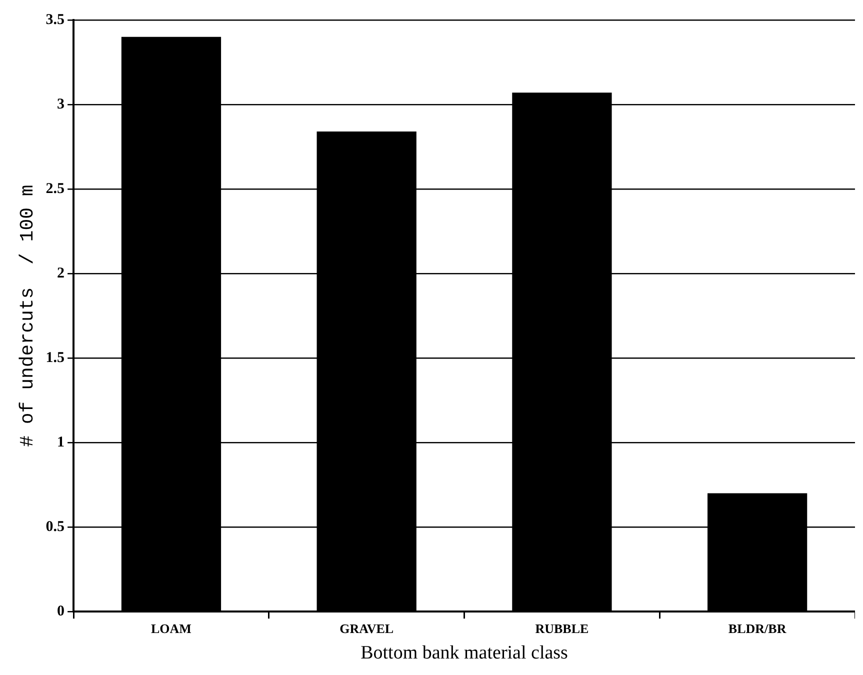 This screenshot has height=675, width=863. Describe the element at coordinates (55, 358) in the screenshot. I see `y-tick-label: 1.5` at that location.